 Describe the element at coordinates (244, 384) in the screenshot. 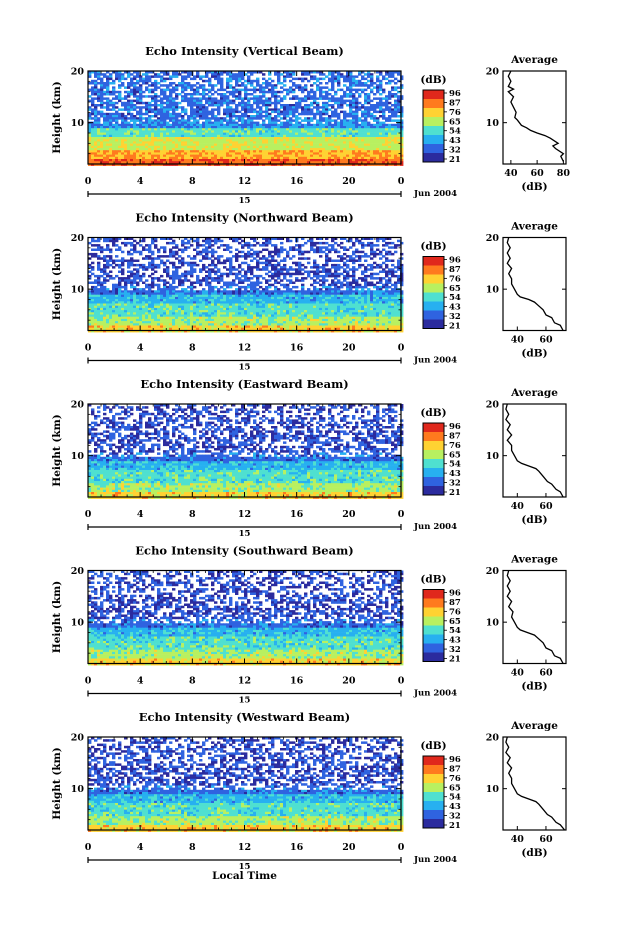

I see `panel-title: Echo Intensity (Eastward Beam)` at that location.